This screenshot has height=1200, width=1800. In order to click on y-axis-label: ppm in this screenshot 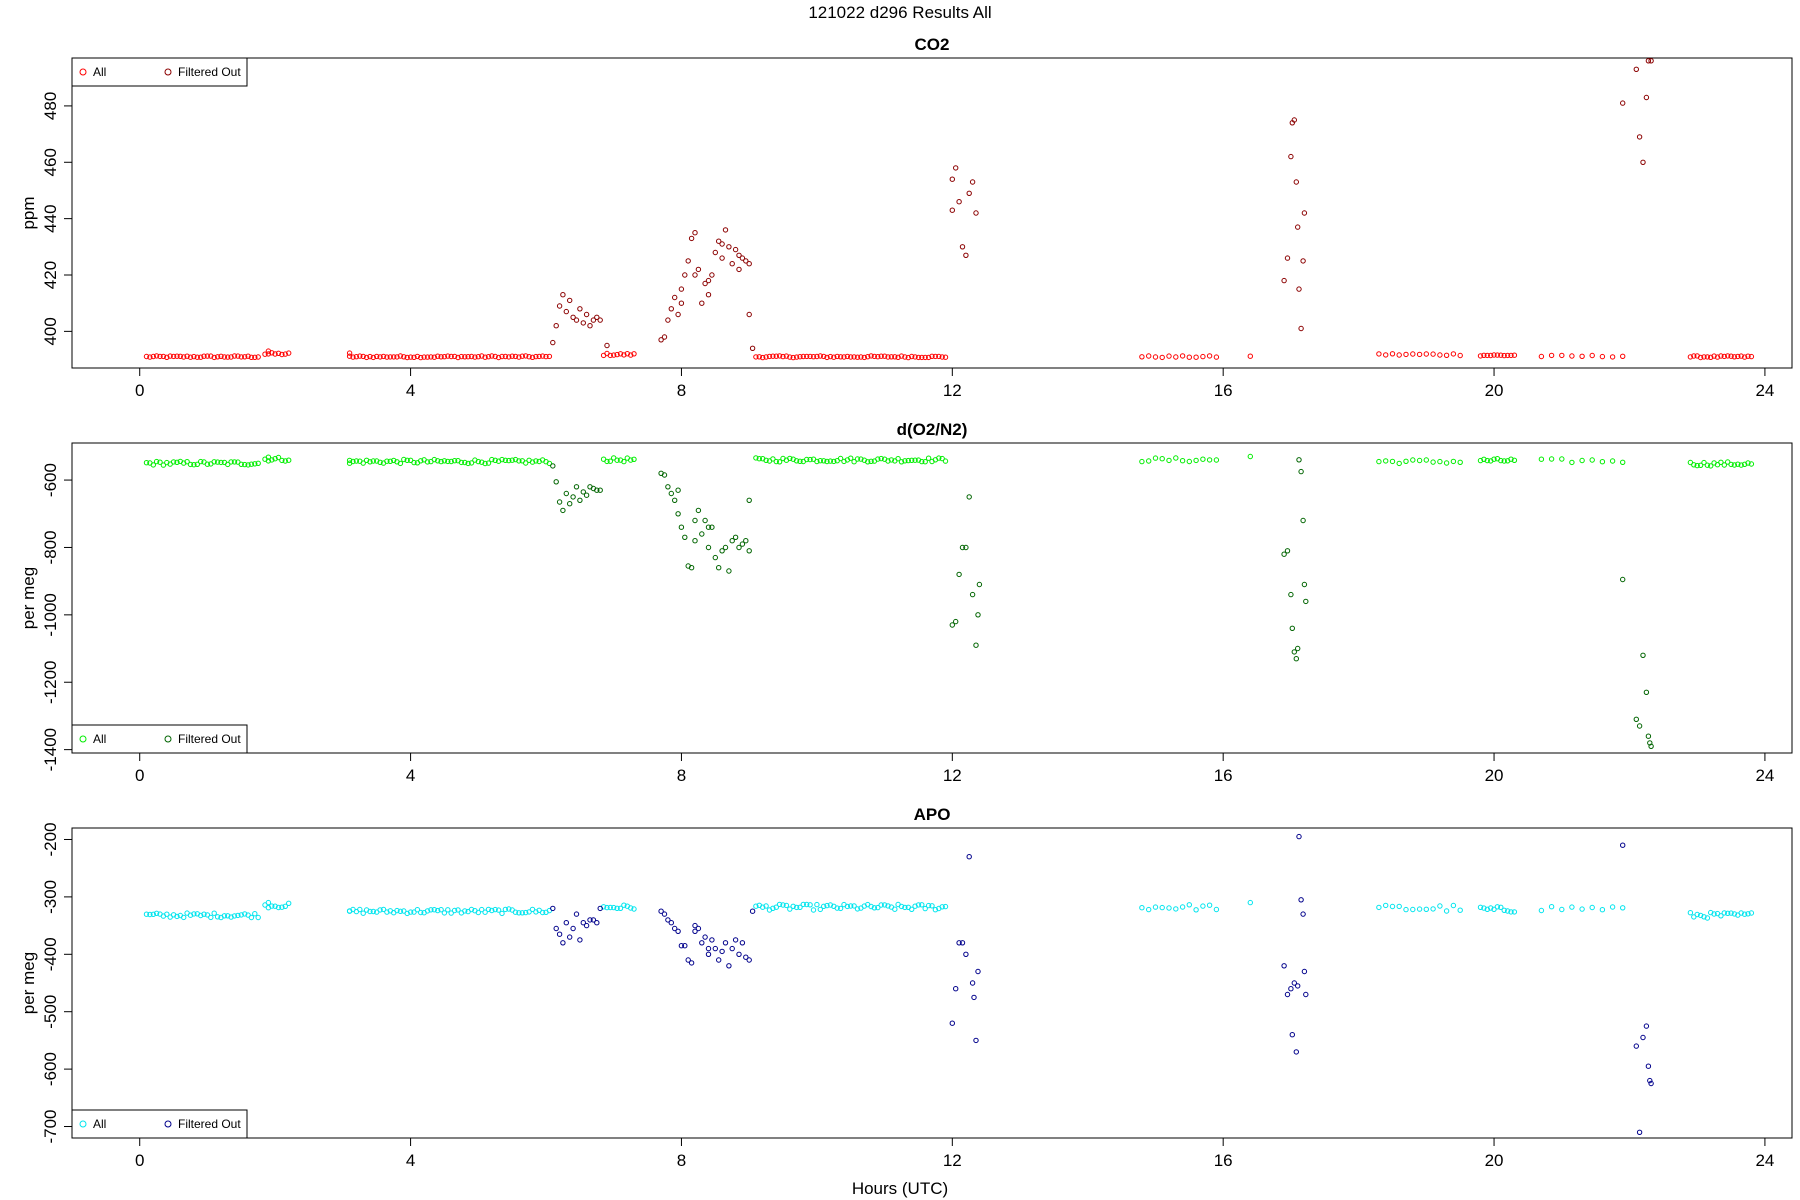, I will do `click(28, 212)`.